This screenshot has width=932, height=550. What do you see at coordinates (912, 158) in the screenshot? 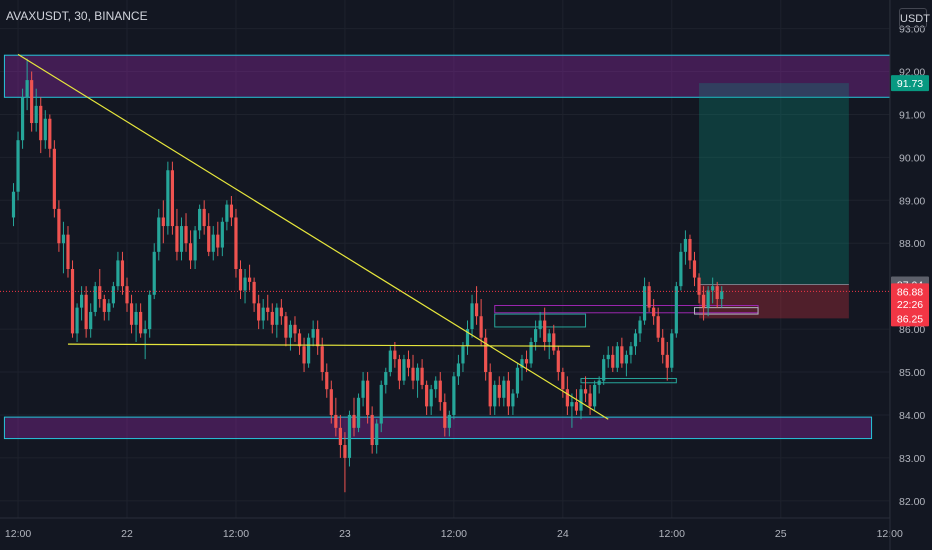
I see `y-tick-label: 90.00` at bounding box center [912, 158].